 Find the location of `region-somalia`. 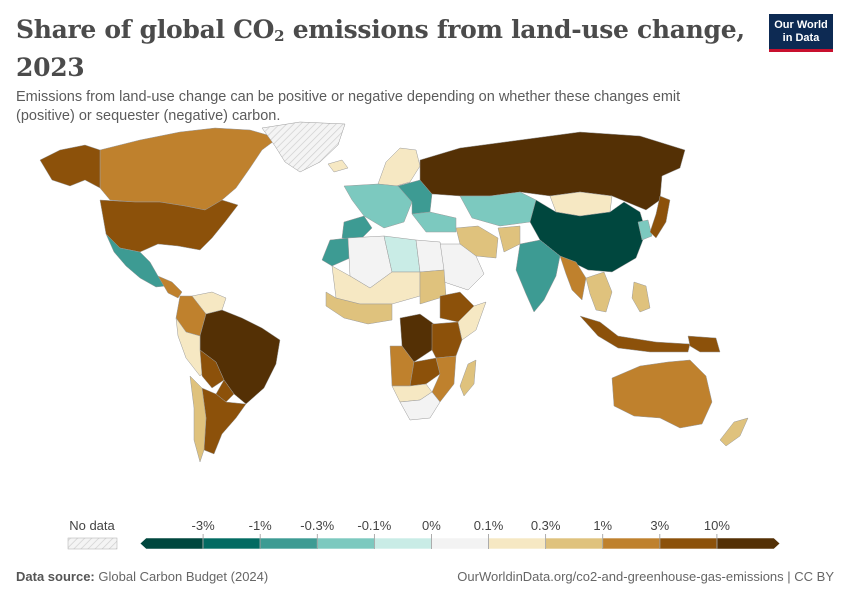

region-somalia is located at coordinates (472, 321).